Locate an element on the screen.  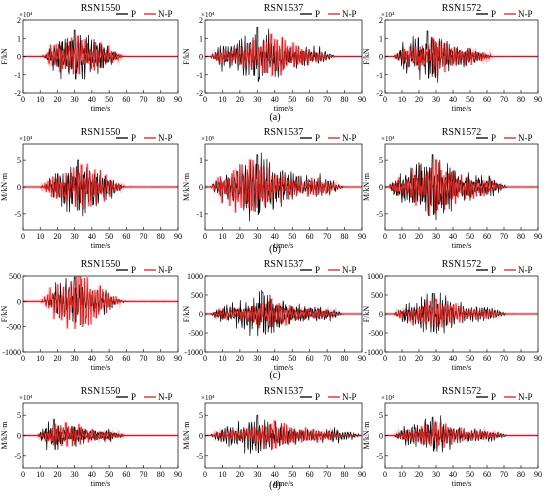
axis-multiplier: ×10⁵ is located at coordinates (208, 139).